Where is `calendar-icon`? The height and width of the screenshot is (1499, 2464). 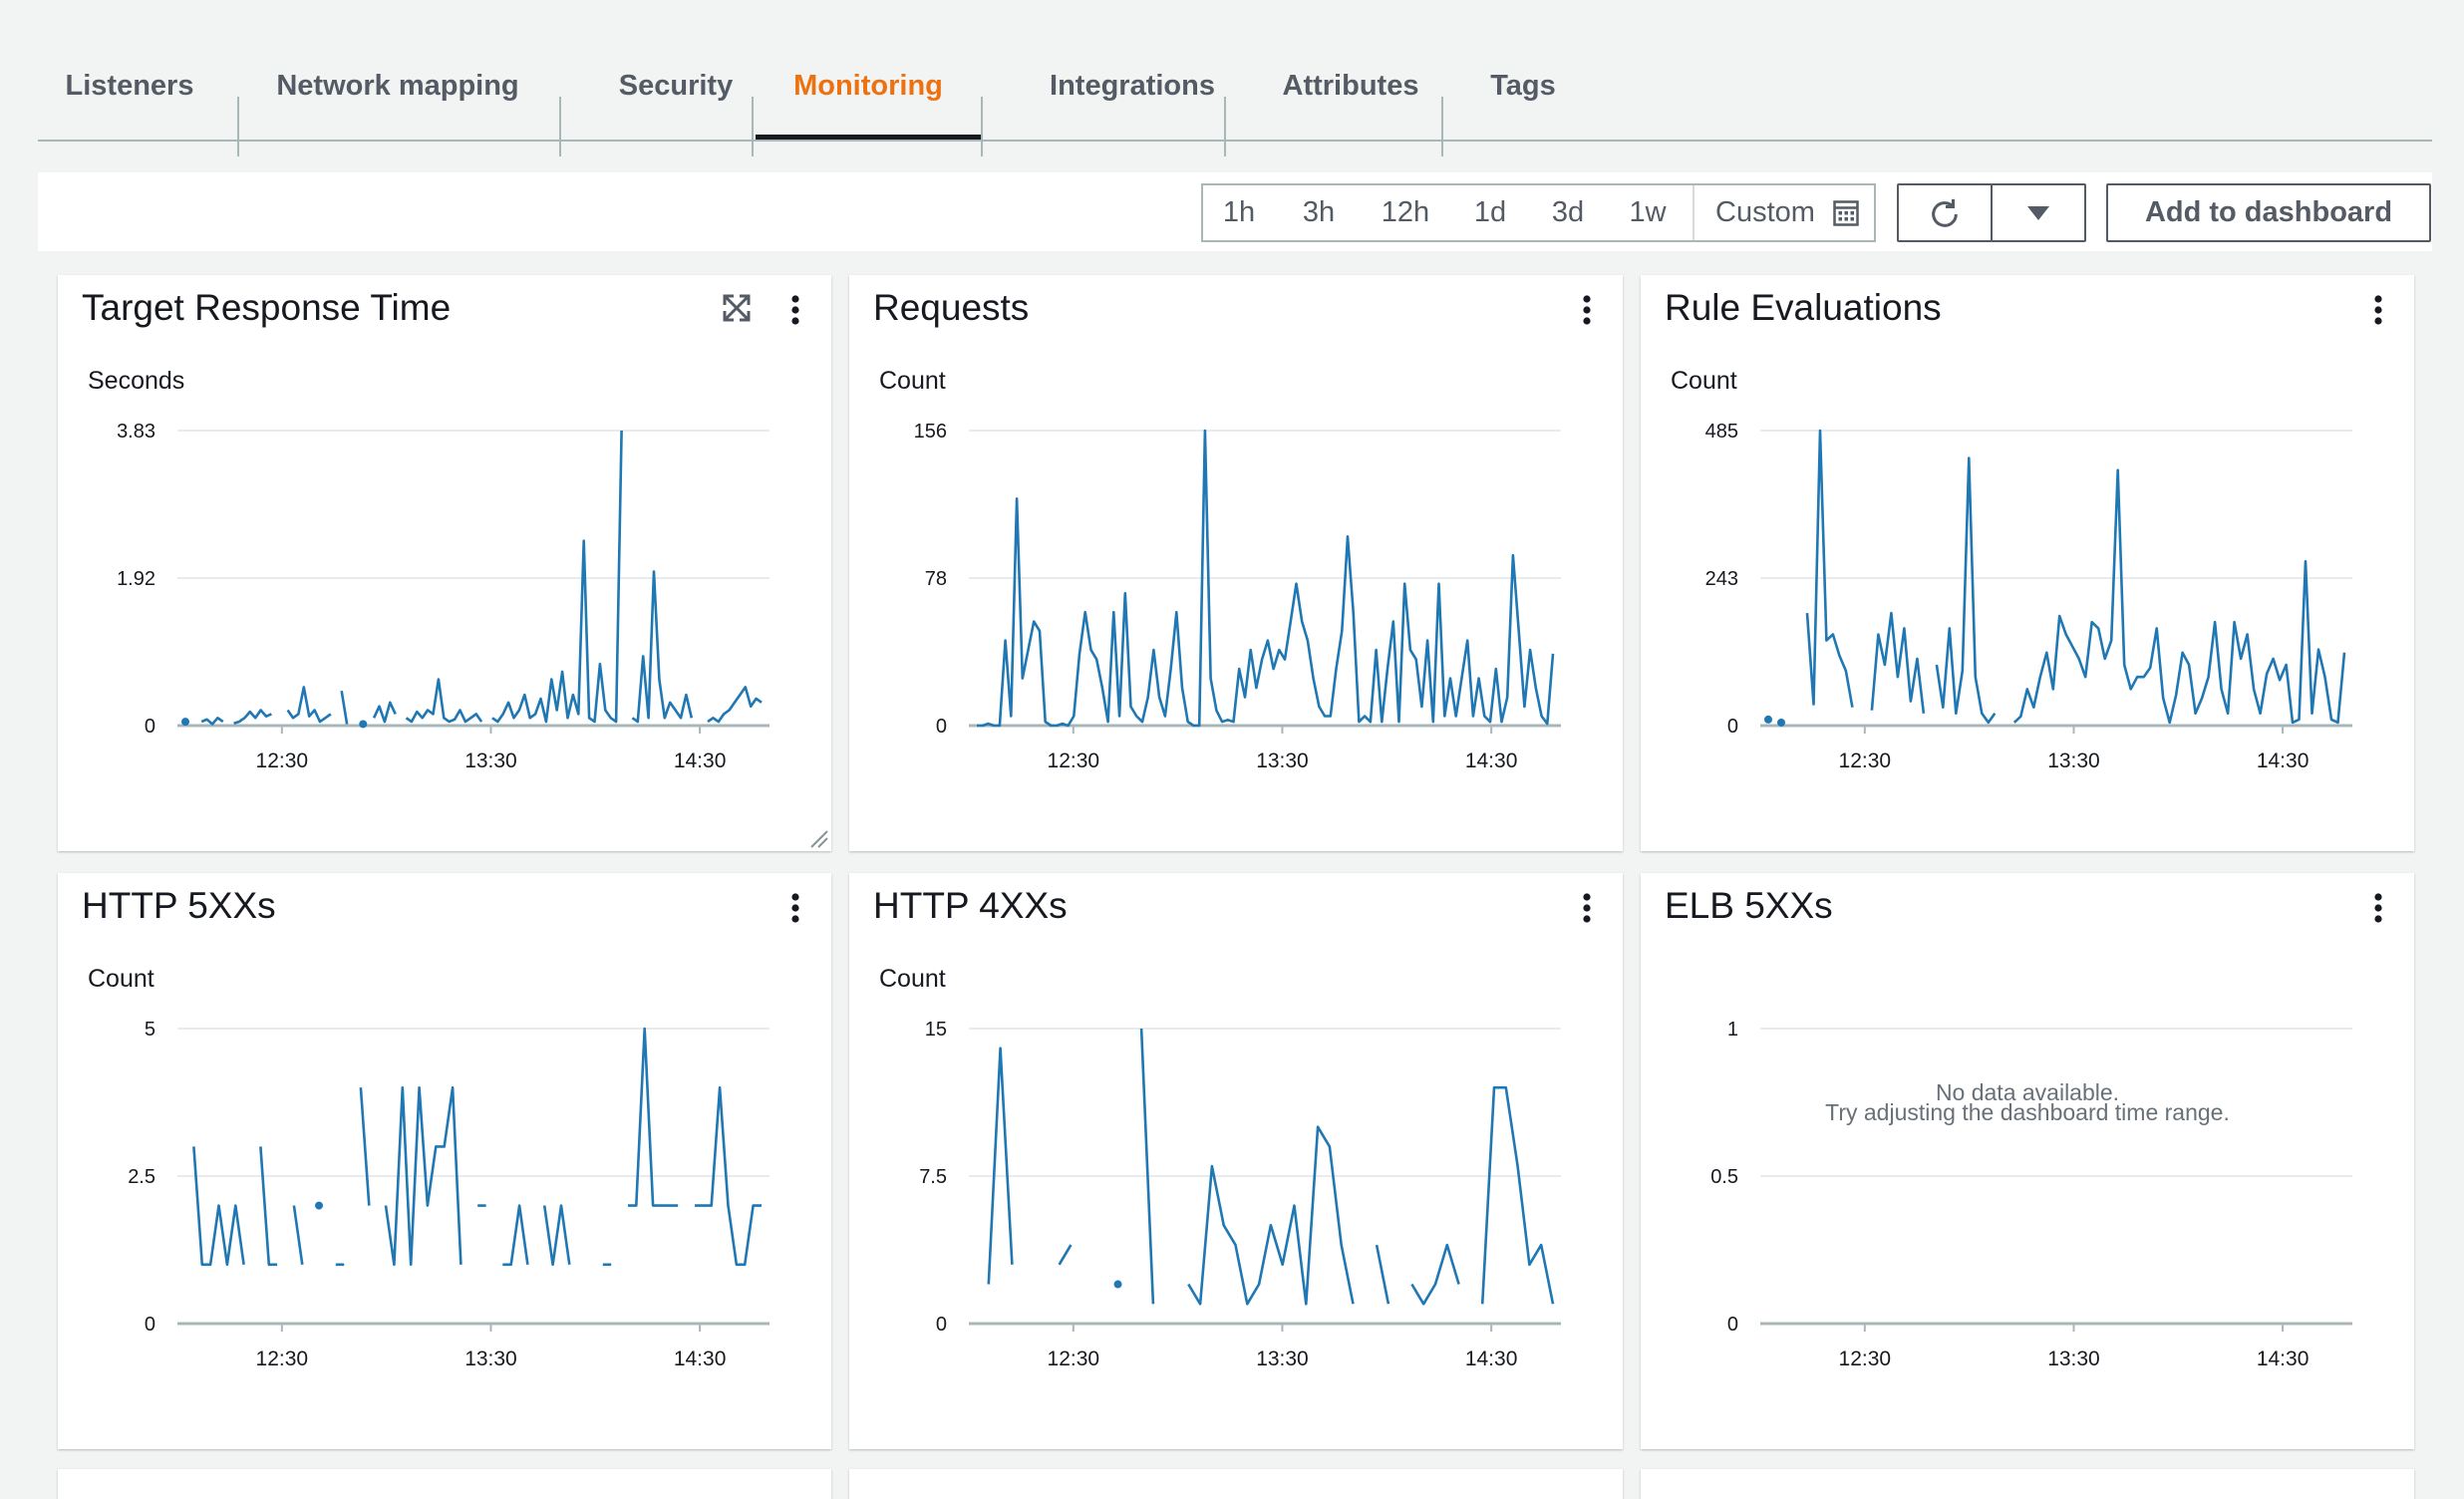
calendar-icon is located at coordinates (1846, 213).